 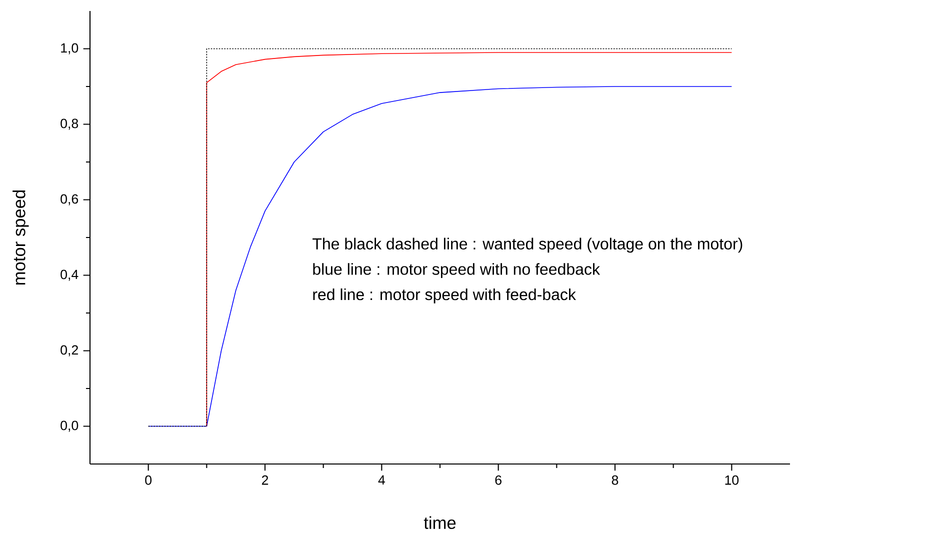 I want to click on y-tick-label: 0,0, so click(x=69, y=426).